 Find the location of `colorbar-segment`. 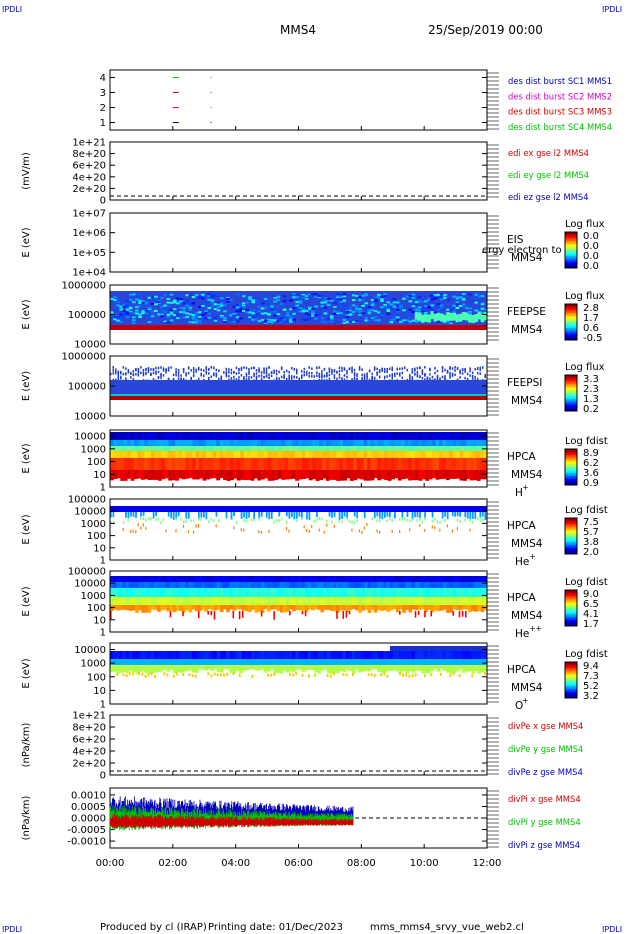

colorbar-segment is located at coordinates (571, 678).